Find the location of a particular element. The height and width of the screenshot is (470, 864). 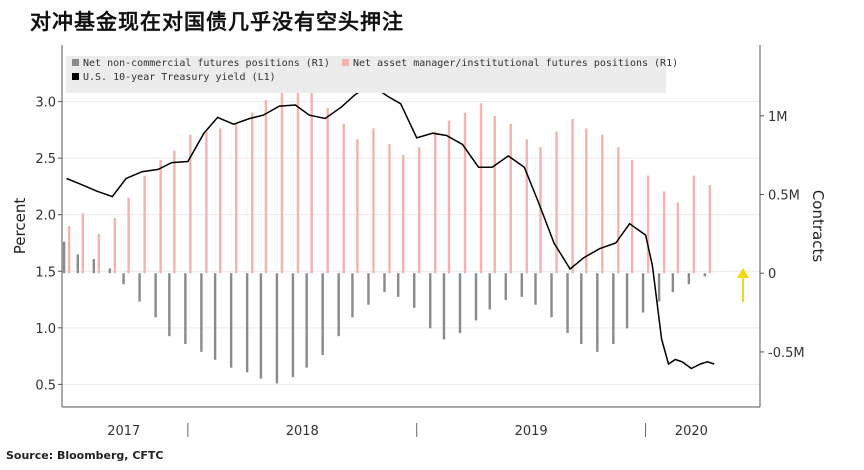

legend-item-yield: U.S. 10-year Treasury yield (L1) is located at coordinates (174, 77).